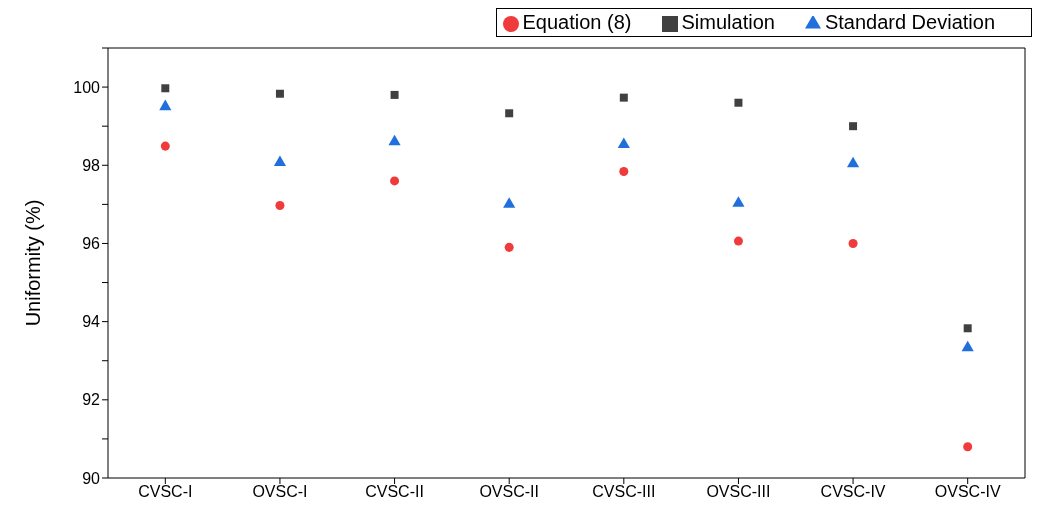 The width and height of the screenshot is (1044, 526). I want to click on legend-label: Equation (8), so click(577, 22).